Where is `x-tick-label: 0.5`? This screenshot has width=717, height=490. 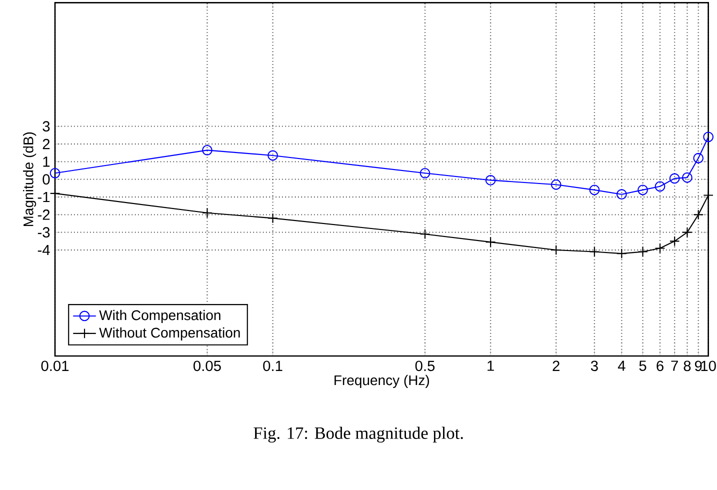
x-tick-label: 0.5 is located at coordinates (425, 366).